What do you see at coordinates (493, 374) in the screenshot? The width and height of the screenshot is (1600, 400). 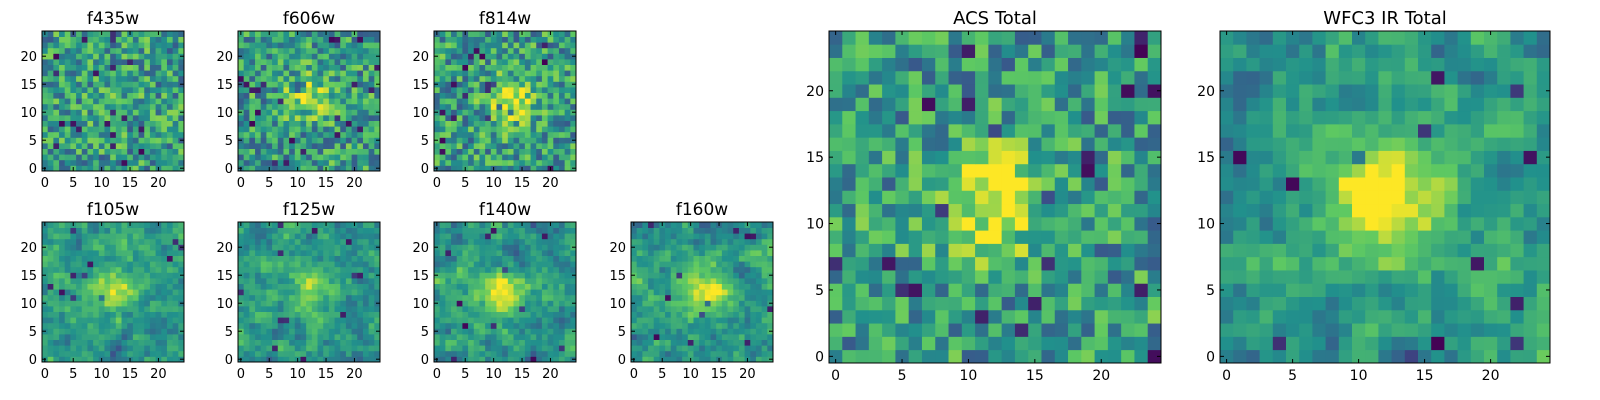 I see `x-tick-label: 10` at bounding box center [493, 374].